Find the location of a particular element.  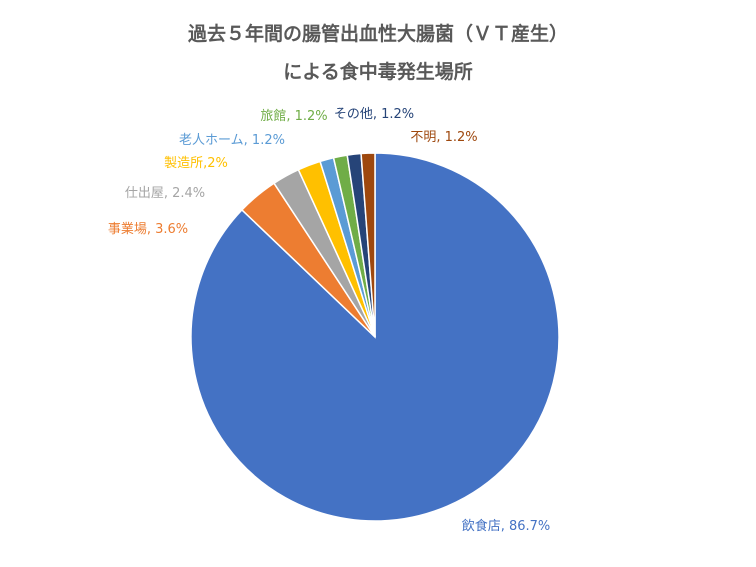

data-label-旅館: 旅館, 1.2% is located at coordinates (293, 116).